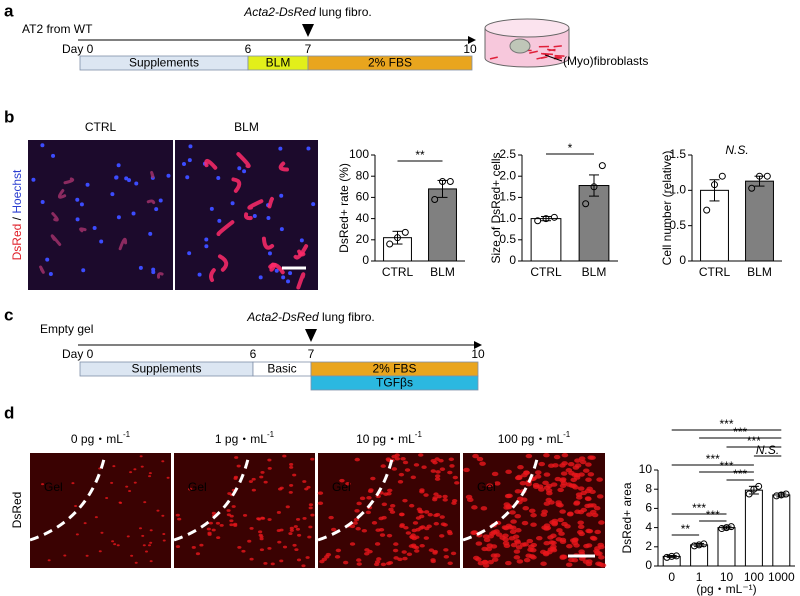 The height and width of the screenshot is (596, 800). I want to click on y-tick-label: 2, so click(648, 546).